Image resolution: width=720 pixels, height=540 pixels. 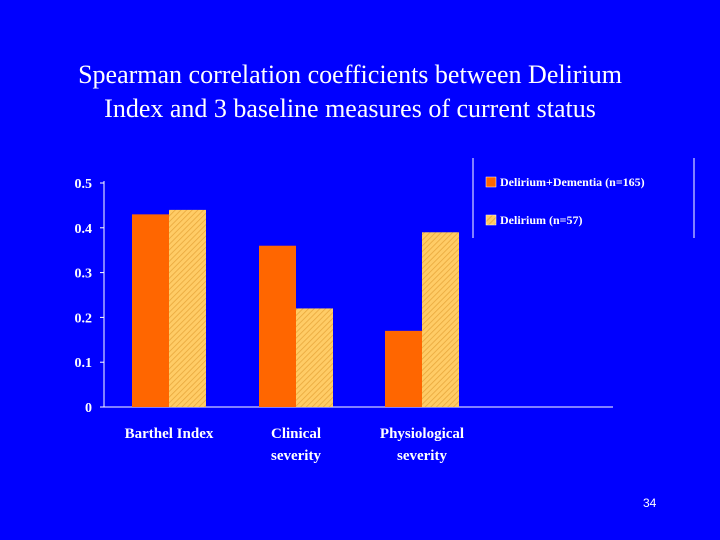 What do you see at coordinates (84, 184) in the screenshot?
I see `y-tick-label: 0.5` at bounding box center [84, 184].